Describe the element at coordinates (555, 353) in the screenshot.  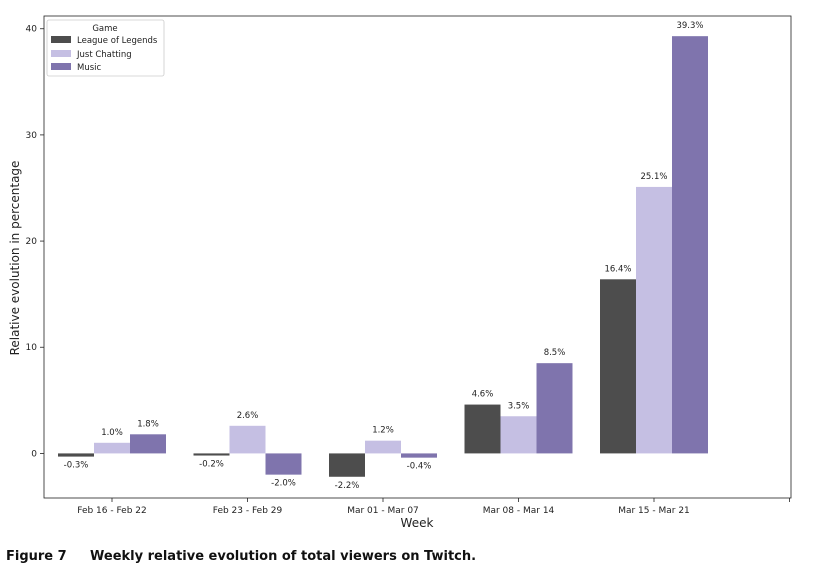
I see `data-label-music: 8.5%` at that location.